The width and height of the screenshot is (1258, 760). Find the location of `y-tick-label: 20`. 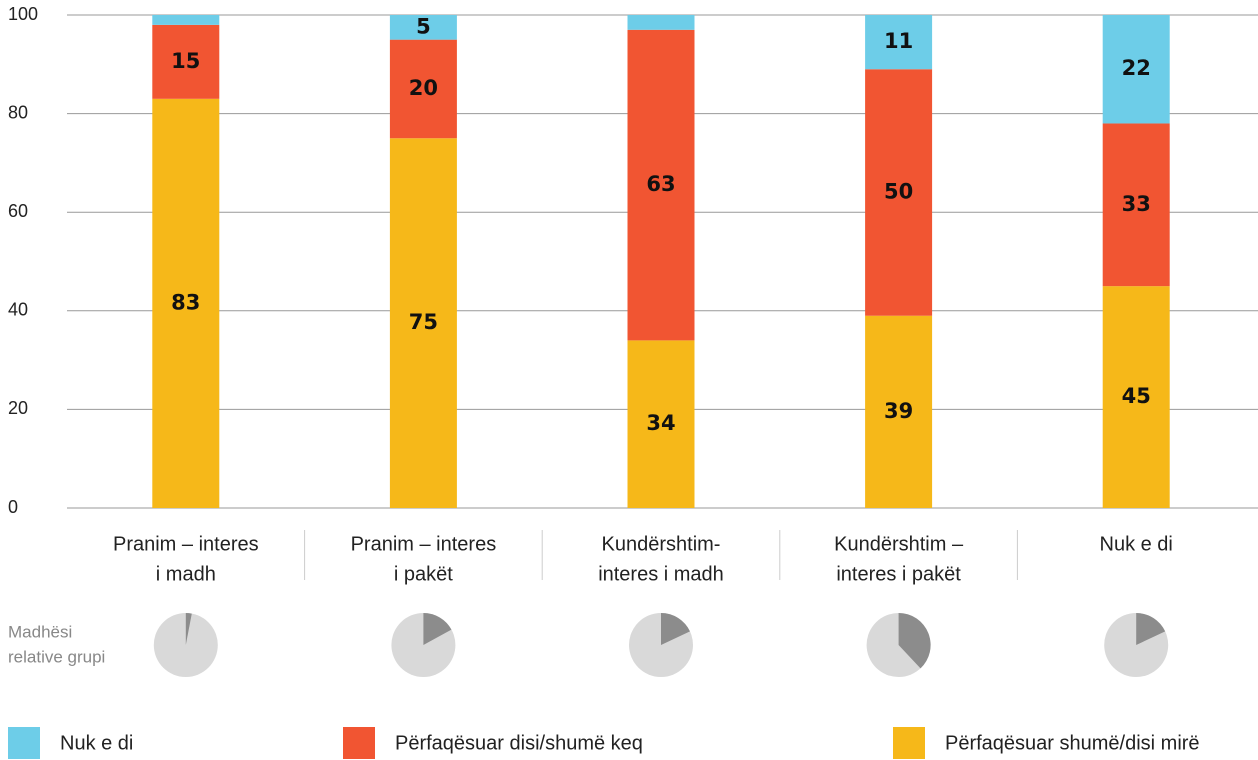

y-tick-label: 20 is located at coordinates (18, 408).